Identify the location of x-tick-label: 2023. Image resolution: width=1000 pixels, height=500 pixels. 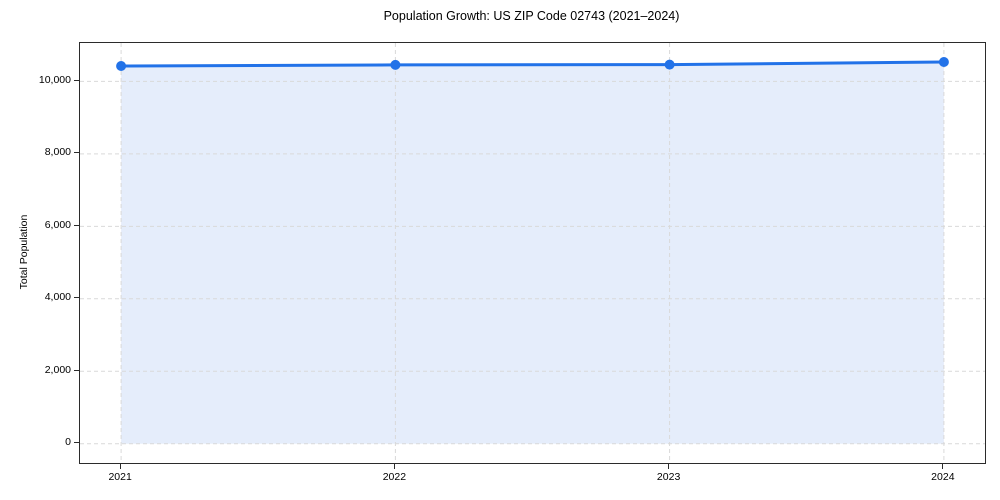
(668, 477).